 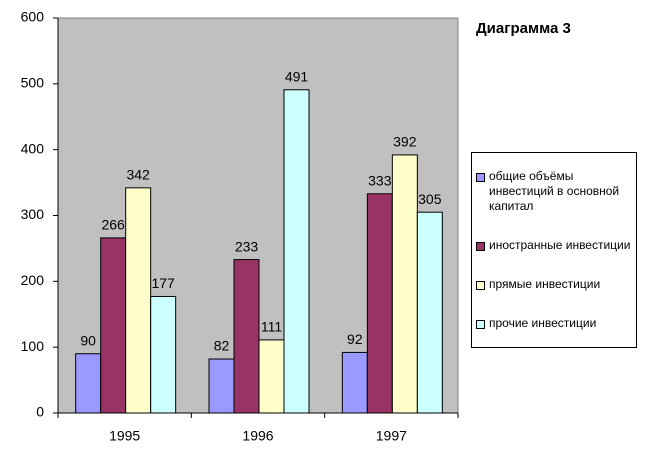 What do you see at coordinates (138, 175) in the screenshot?
I see `value-label: 342` at bounding box center [138, 175].